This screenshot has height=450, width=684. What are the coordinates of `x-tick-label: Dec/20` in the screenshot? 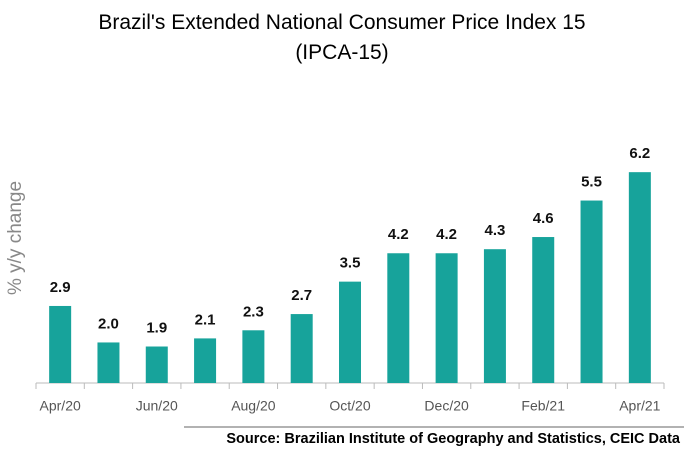 It's located at (446, 406).